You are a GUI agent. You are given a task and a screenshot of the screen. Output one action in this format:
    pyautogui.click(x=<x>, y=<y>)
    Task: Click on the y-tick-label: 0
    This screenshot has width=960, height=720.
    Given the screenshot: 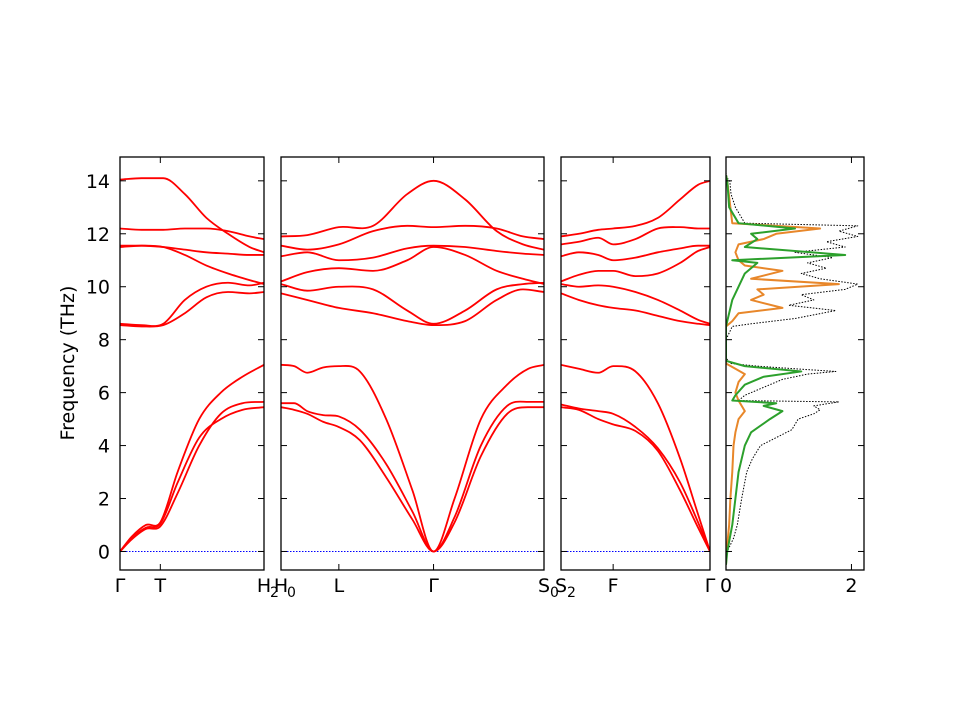 What is the action you would take?
    pyautogui.click(x=104, y=552)
    